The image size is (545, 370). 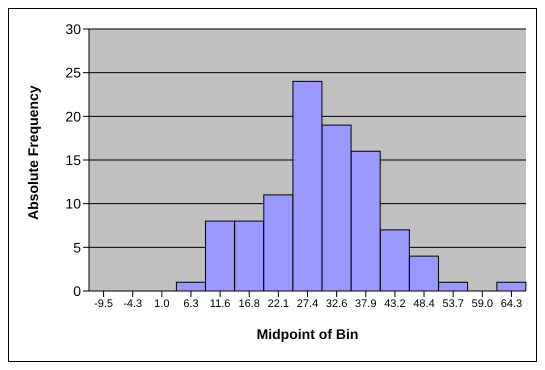 What do you see at coordinates (73, 160) in the screenshot?
I see `y-tick-label: 15` at bounding box center [73, 160].